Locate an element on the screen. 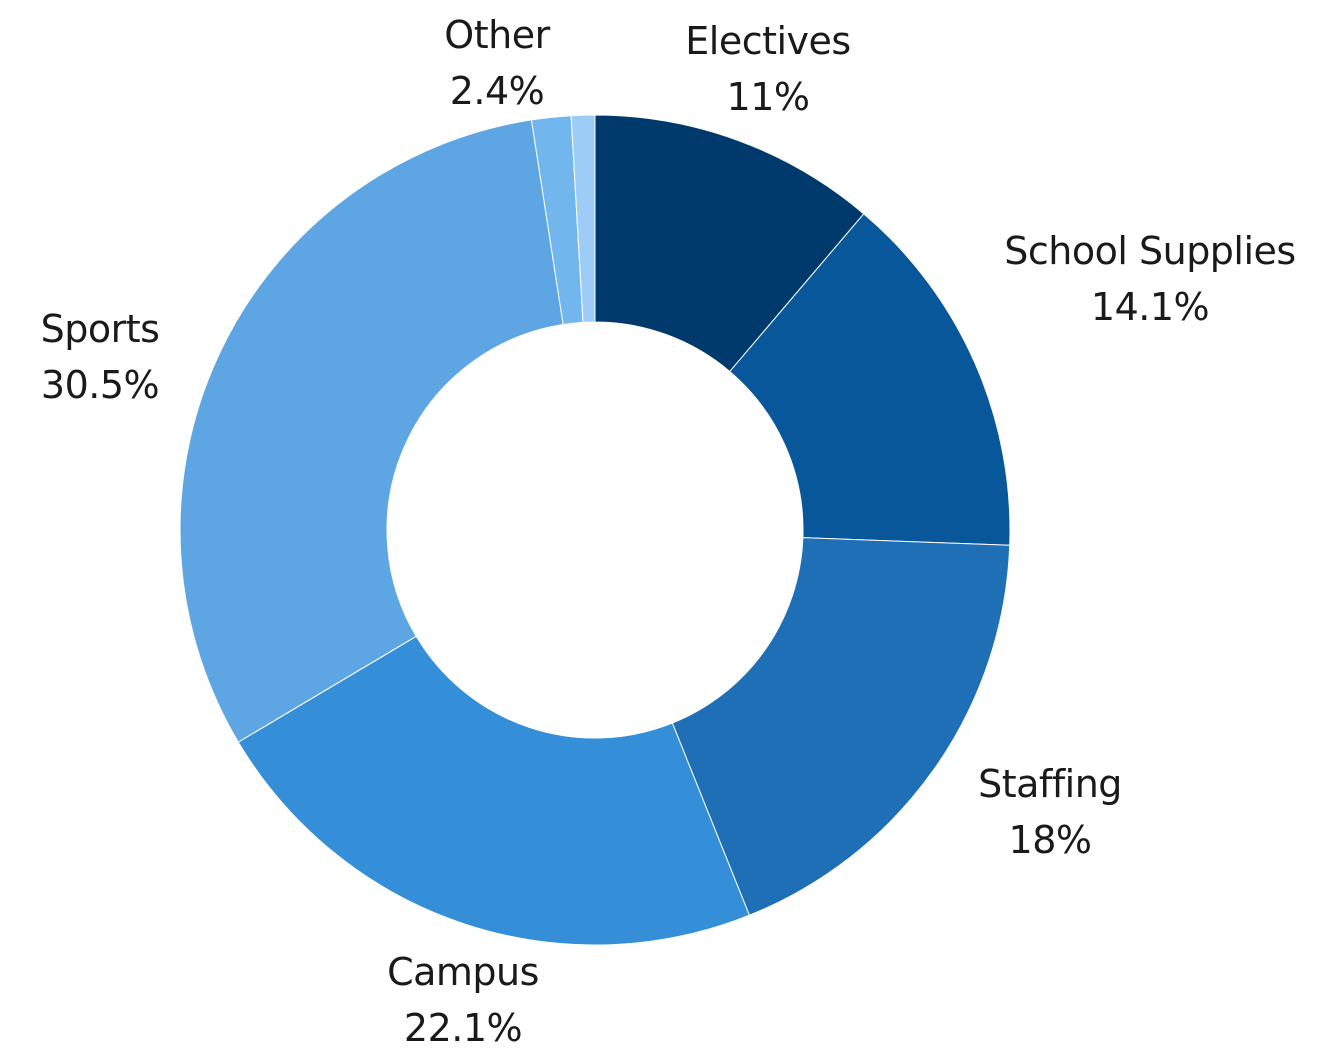  label-staffing-name: Staffing is located at coordinates (1050, 784).